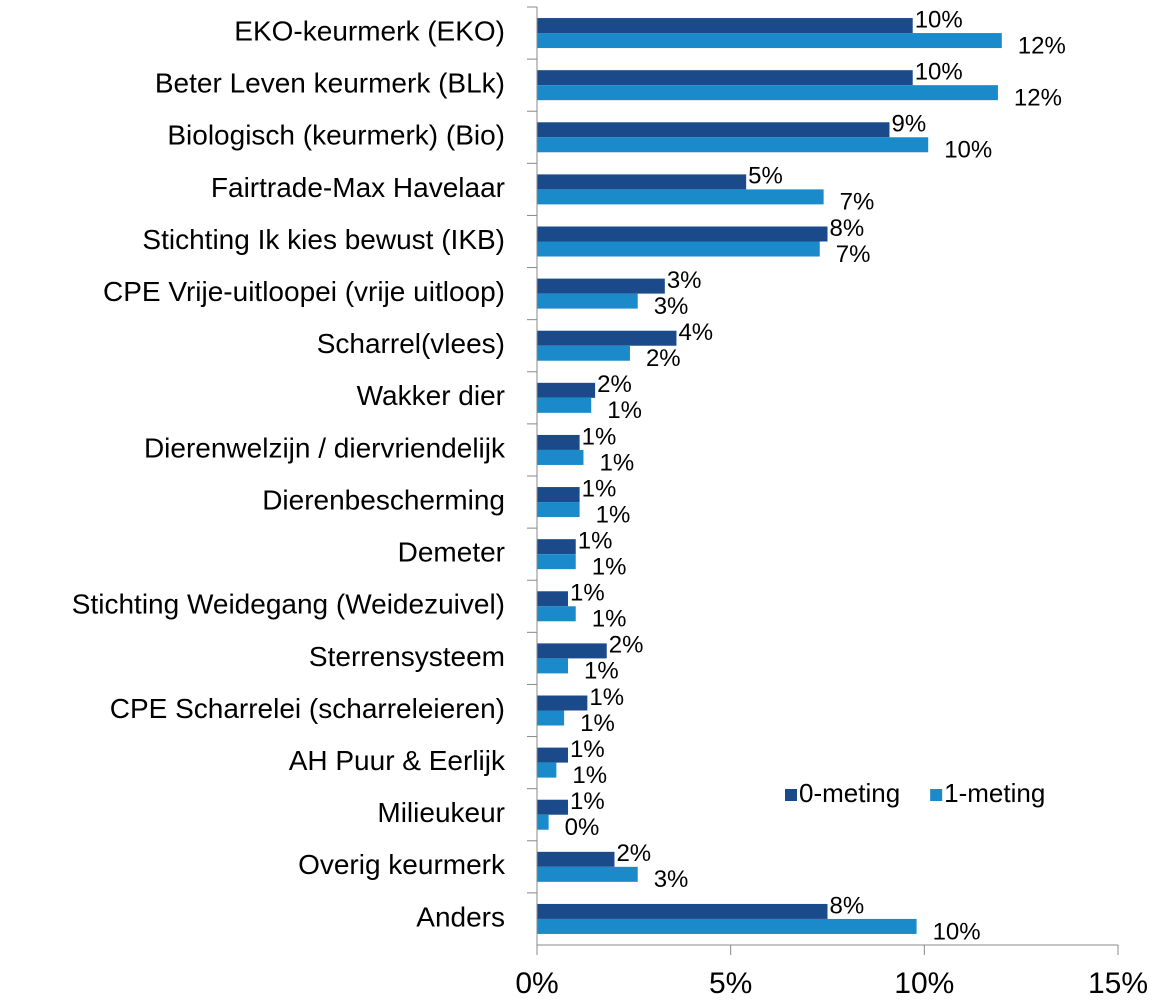 Image resolution: width=1155 pixels, height=1006 pixels. What do you see at coordinates (994, 793) in the screenshot?
I see `legend-label: 1-meting` at bounding box center [994, 793].